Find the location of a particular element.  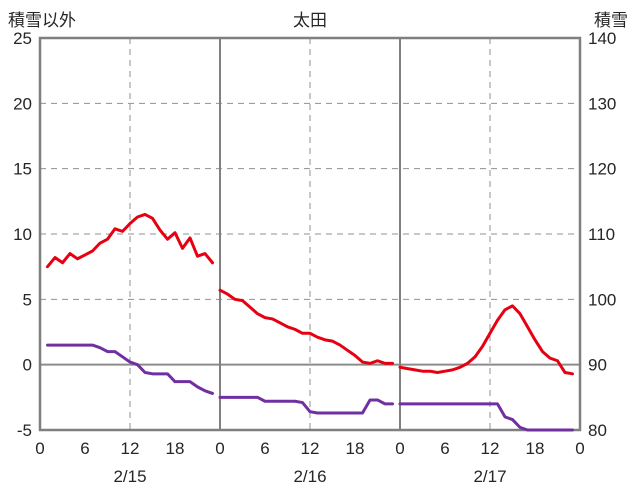

chart-title: 太田 is located at coordinates (310, 20).